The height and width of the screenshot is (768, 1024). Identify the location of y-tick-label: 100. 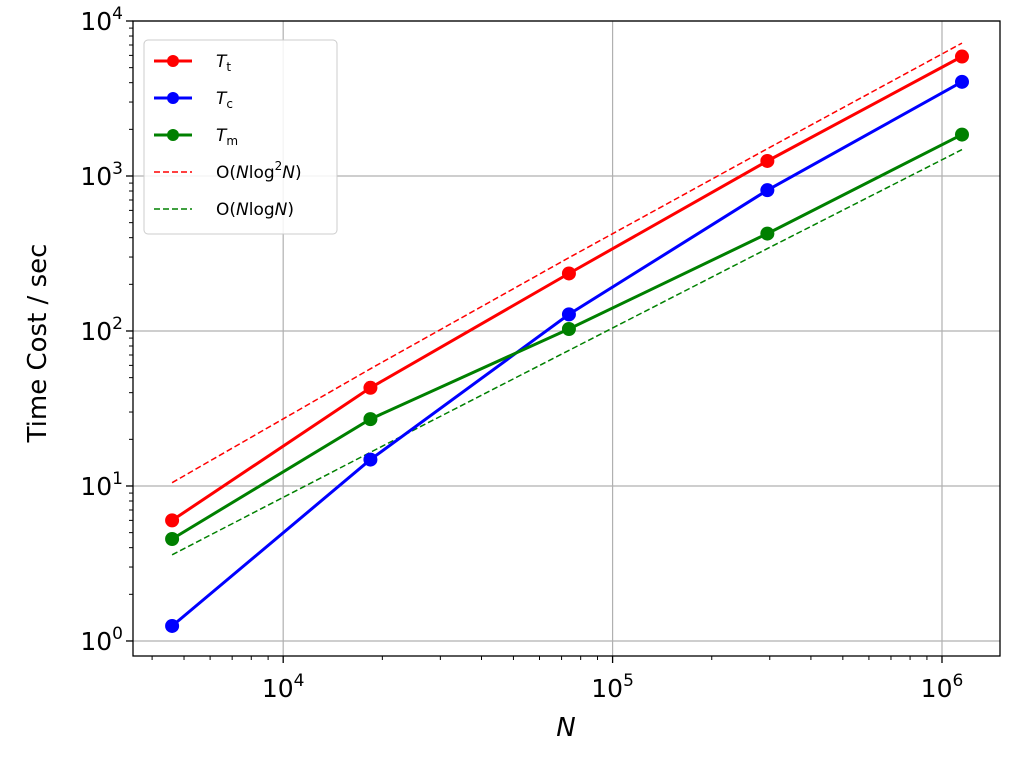
(101, 640).